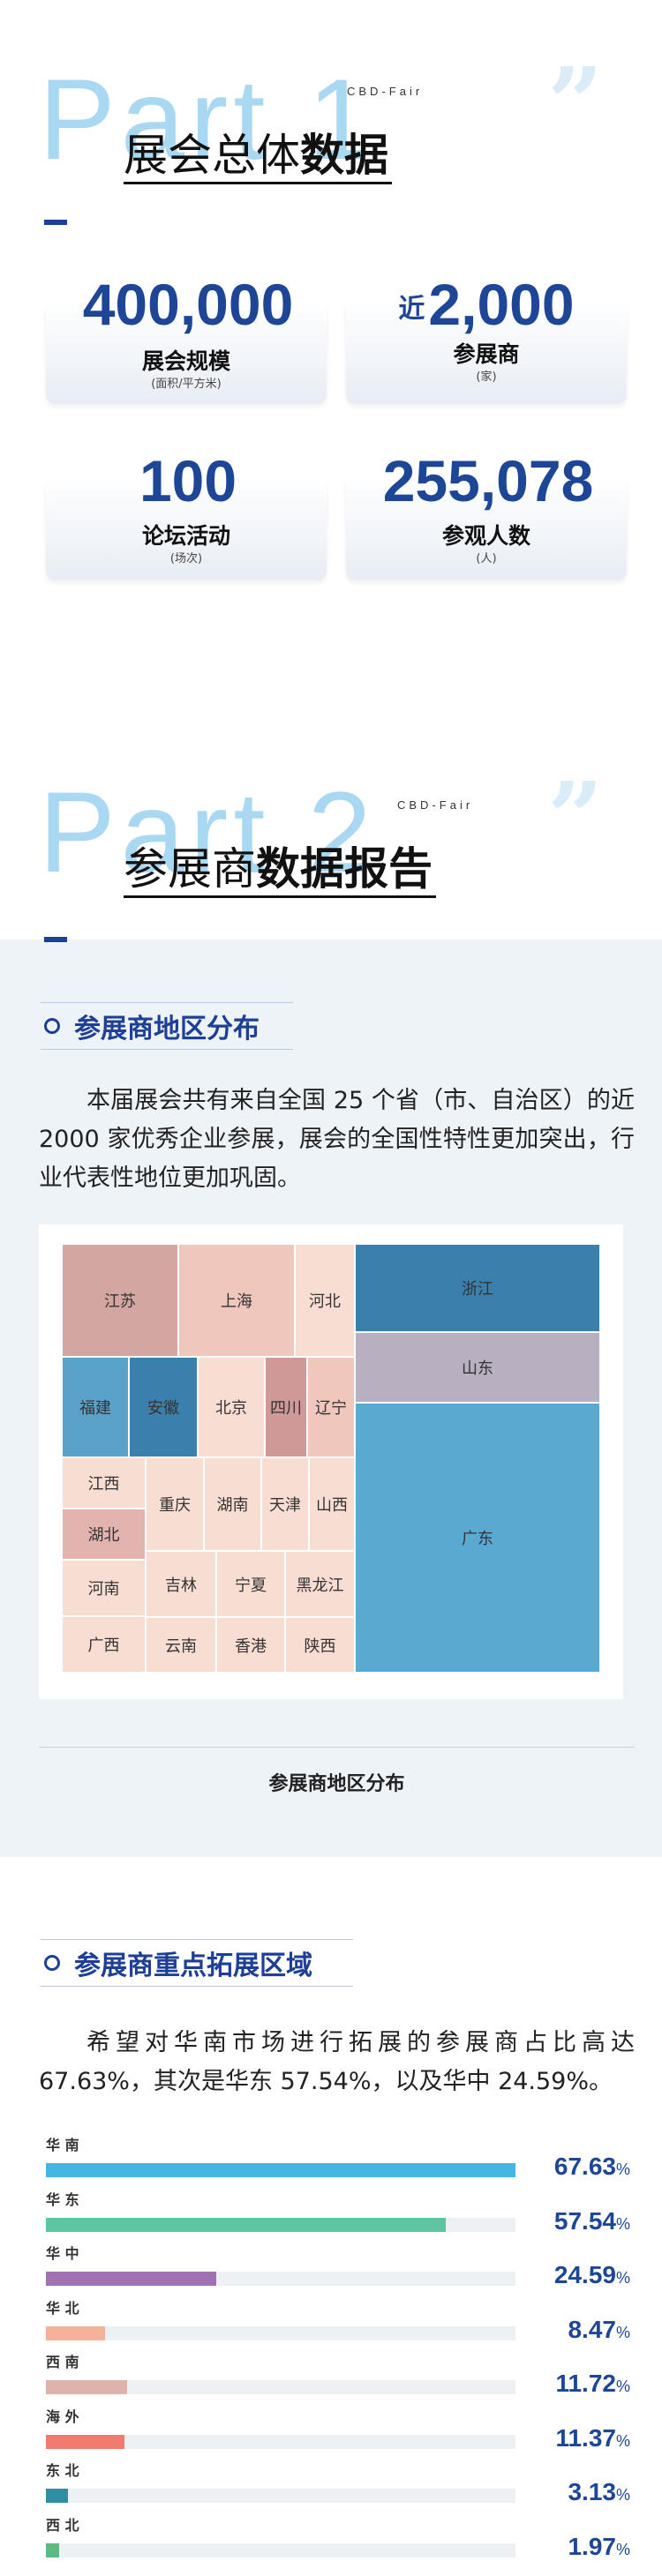 This screenshot has height=2576, width=662. I want to click on bar-label: 华 北, so click(62, 2308).